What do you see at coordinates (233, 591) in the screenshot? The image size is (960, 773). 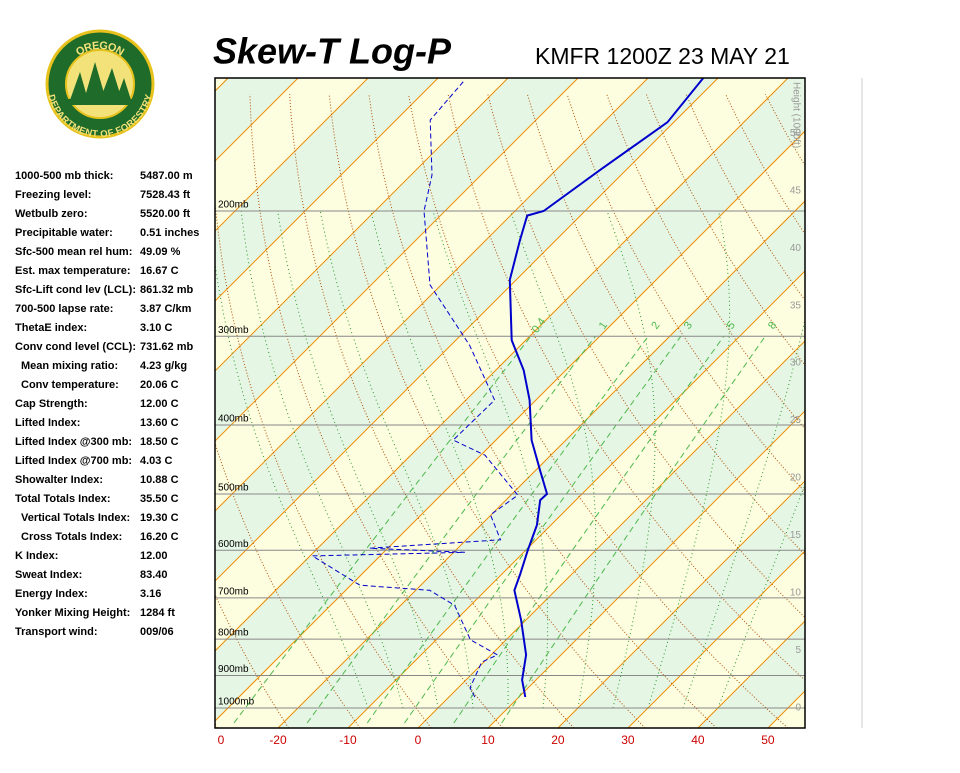 I see `y-tick-label: 700mb` at bounding box center [233, 591].